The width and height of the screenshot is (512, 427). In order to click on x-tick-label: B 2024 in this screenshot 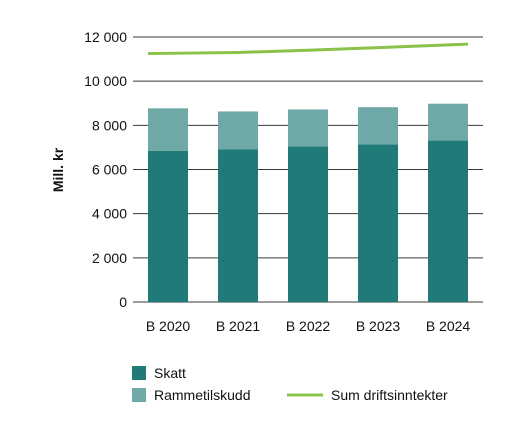, I will do `click(448, 326)`.